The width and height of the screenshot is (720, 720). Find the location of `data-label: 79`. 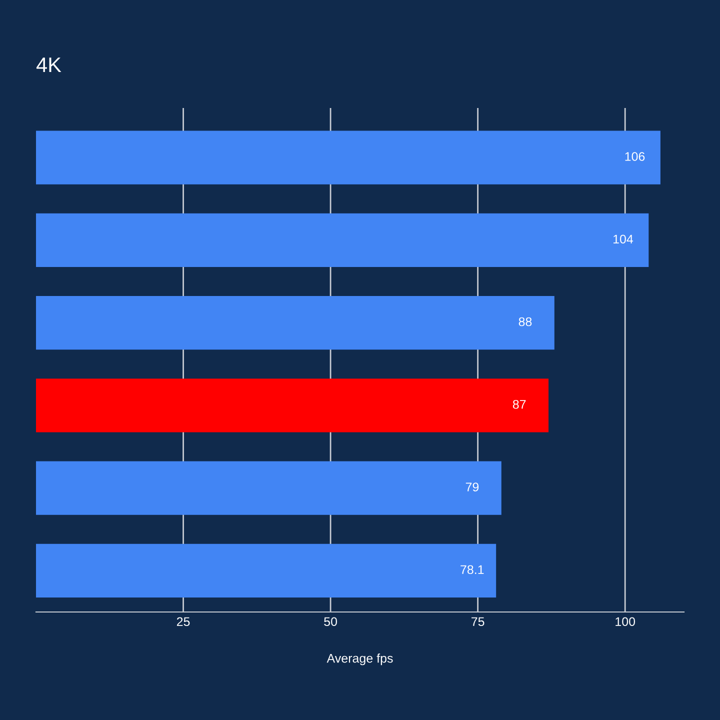

data-label: 79 is located at coordinates (472, 487).